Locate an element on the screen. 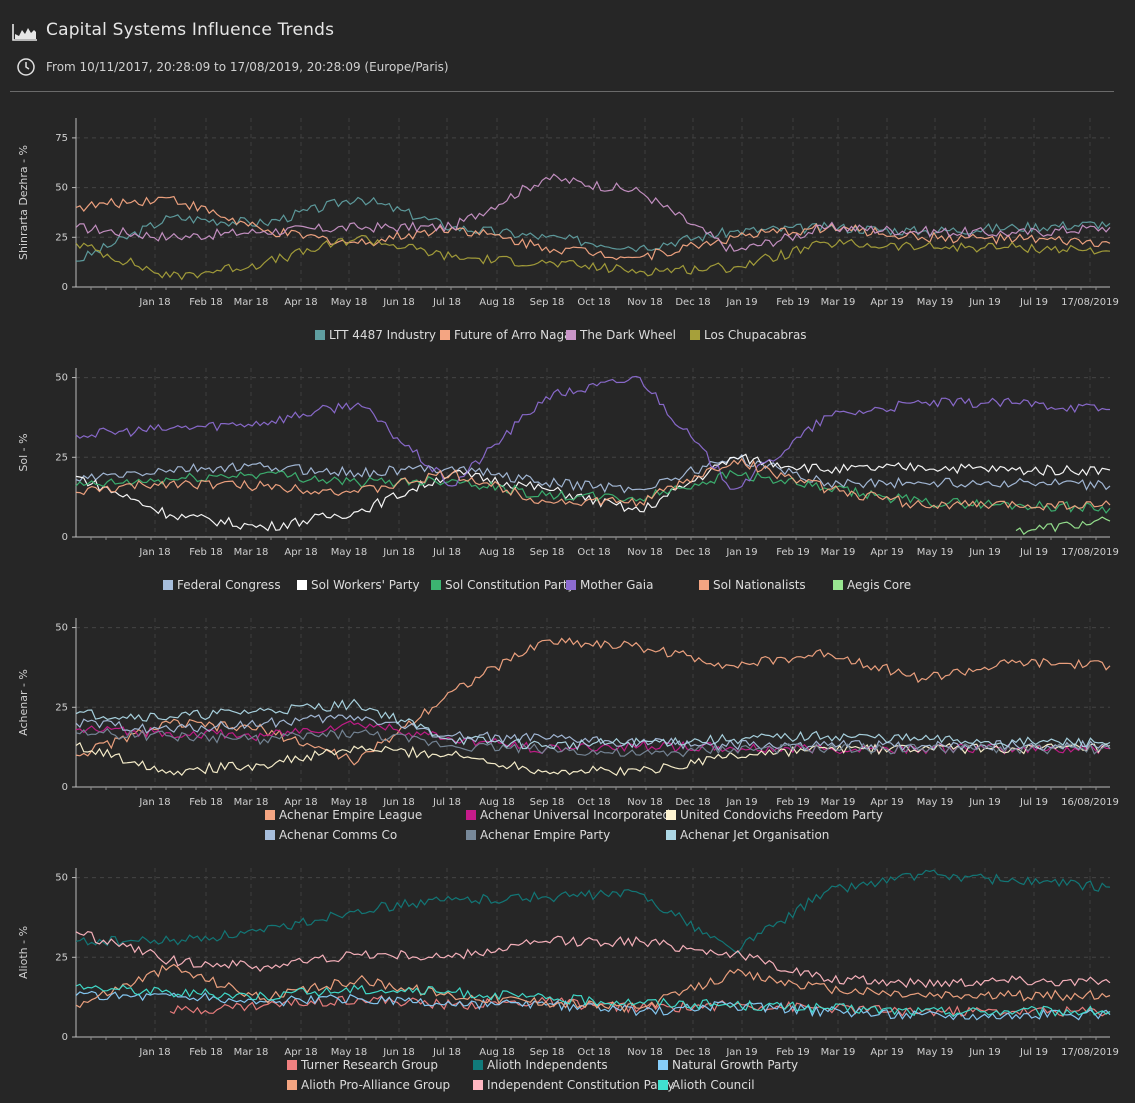 The width and height of the screenshot is (1135, 1103). y-tick-label-1: 25 is located at coordinates (61, 707).